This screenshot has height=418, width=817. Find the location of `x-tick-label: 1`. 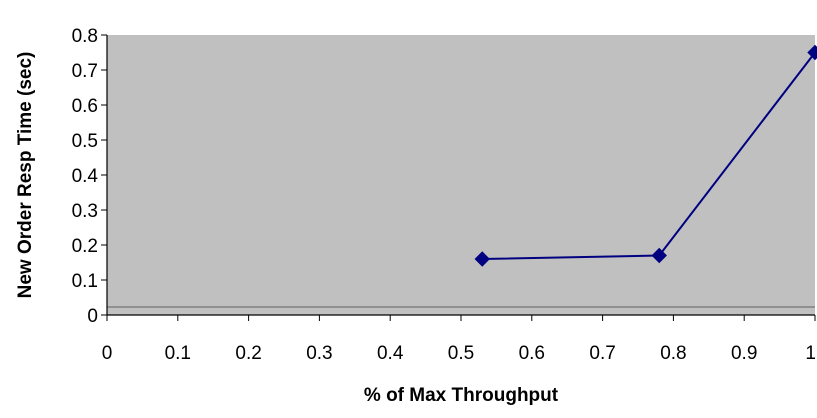

x-tick-label: 1 is located at coordinates (810, 353).